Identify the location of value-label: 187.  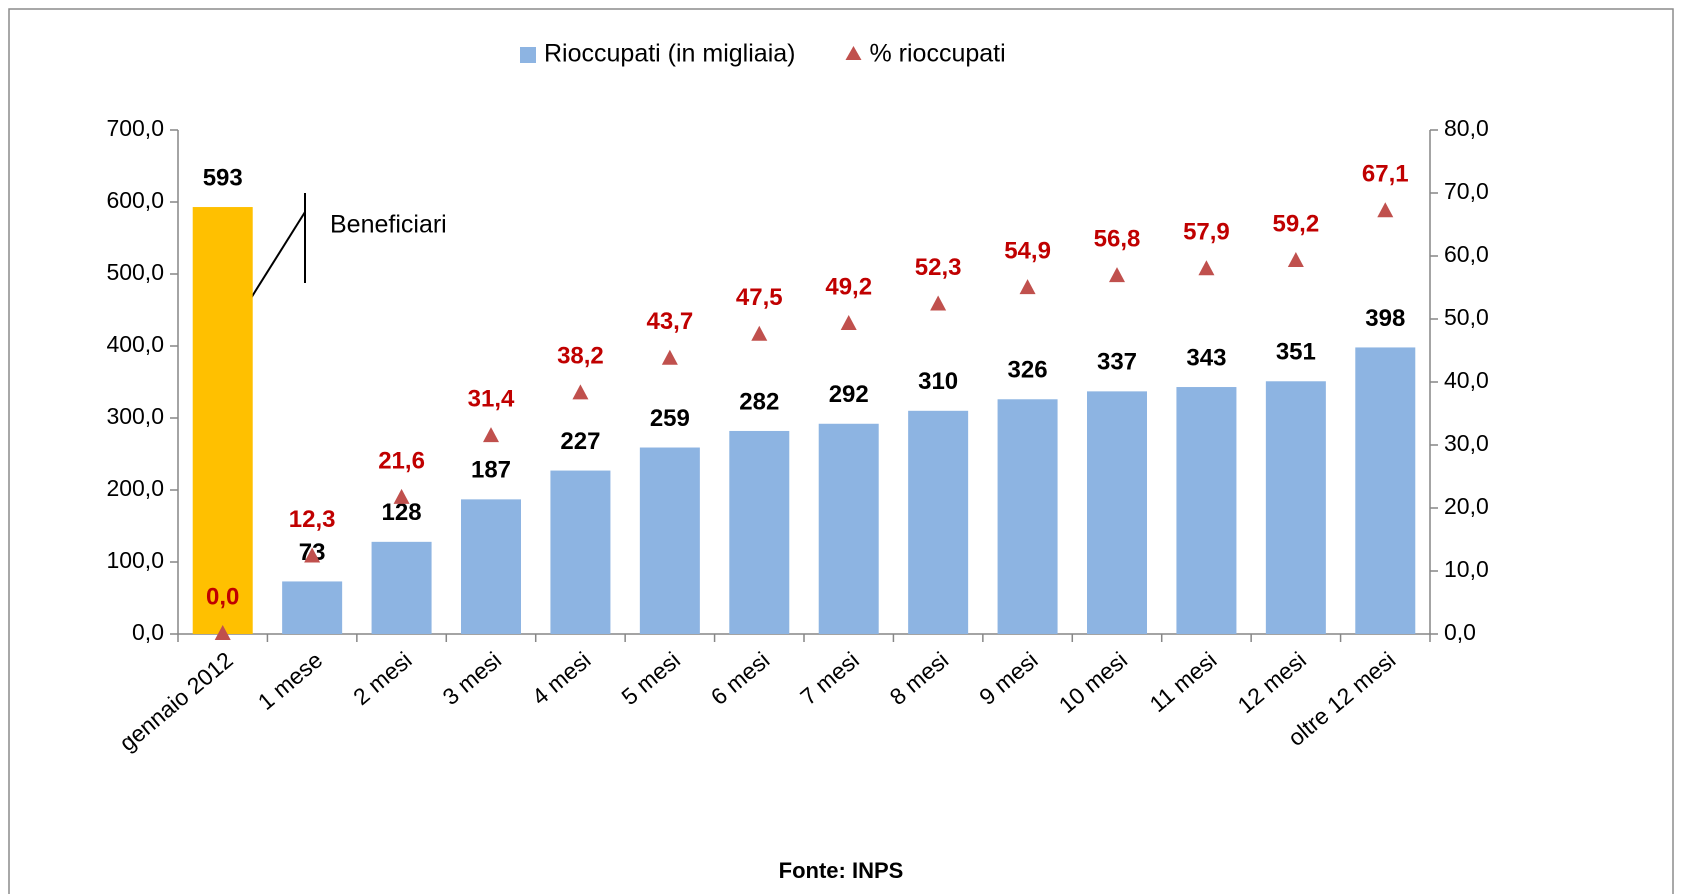
(491, 470).